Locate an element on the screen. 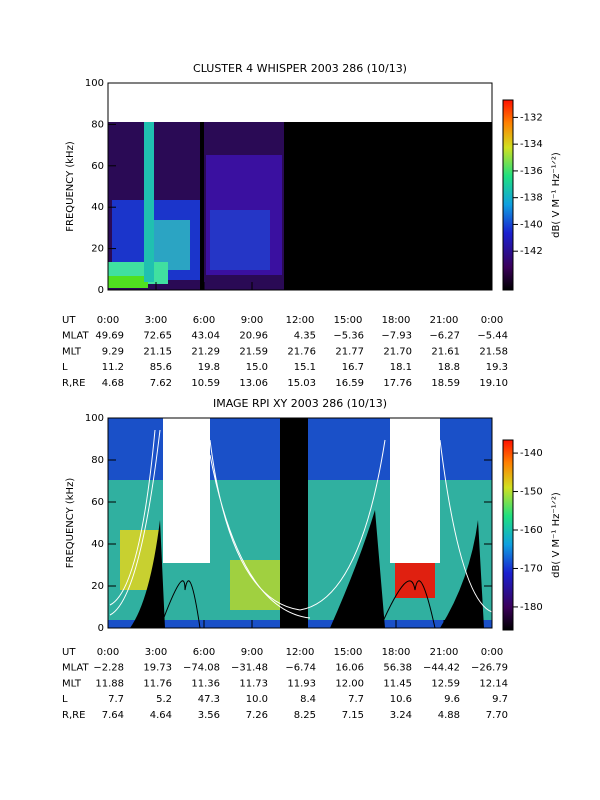 The width and height of the screenshot is (600, 800). ephemeris-value: 72.65 is located at coordinates (157, 336).